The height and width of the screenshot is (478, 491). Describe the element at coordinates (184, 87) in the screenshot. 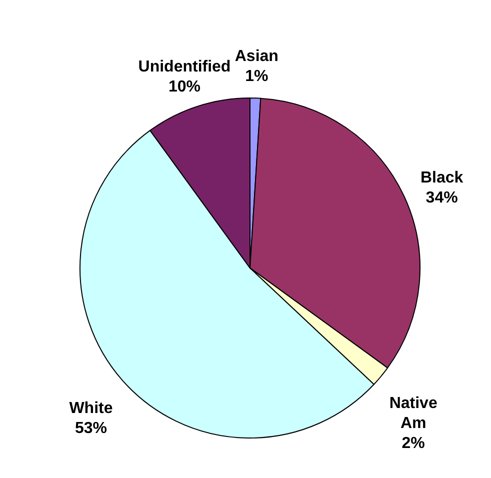

I see `data-label: 10%` at that location.